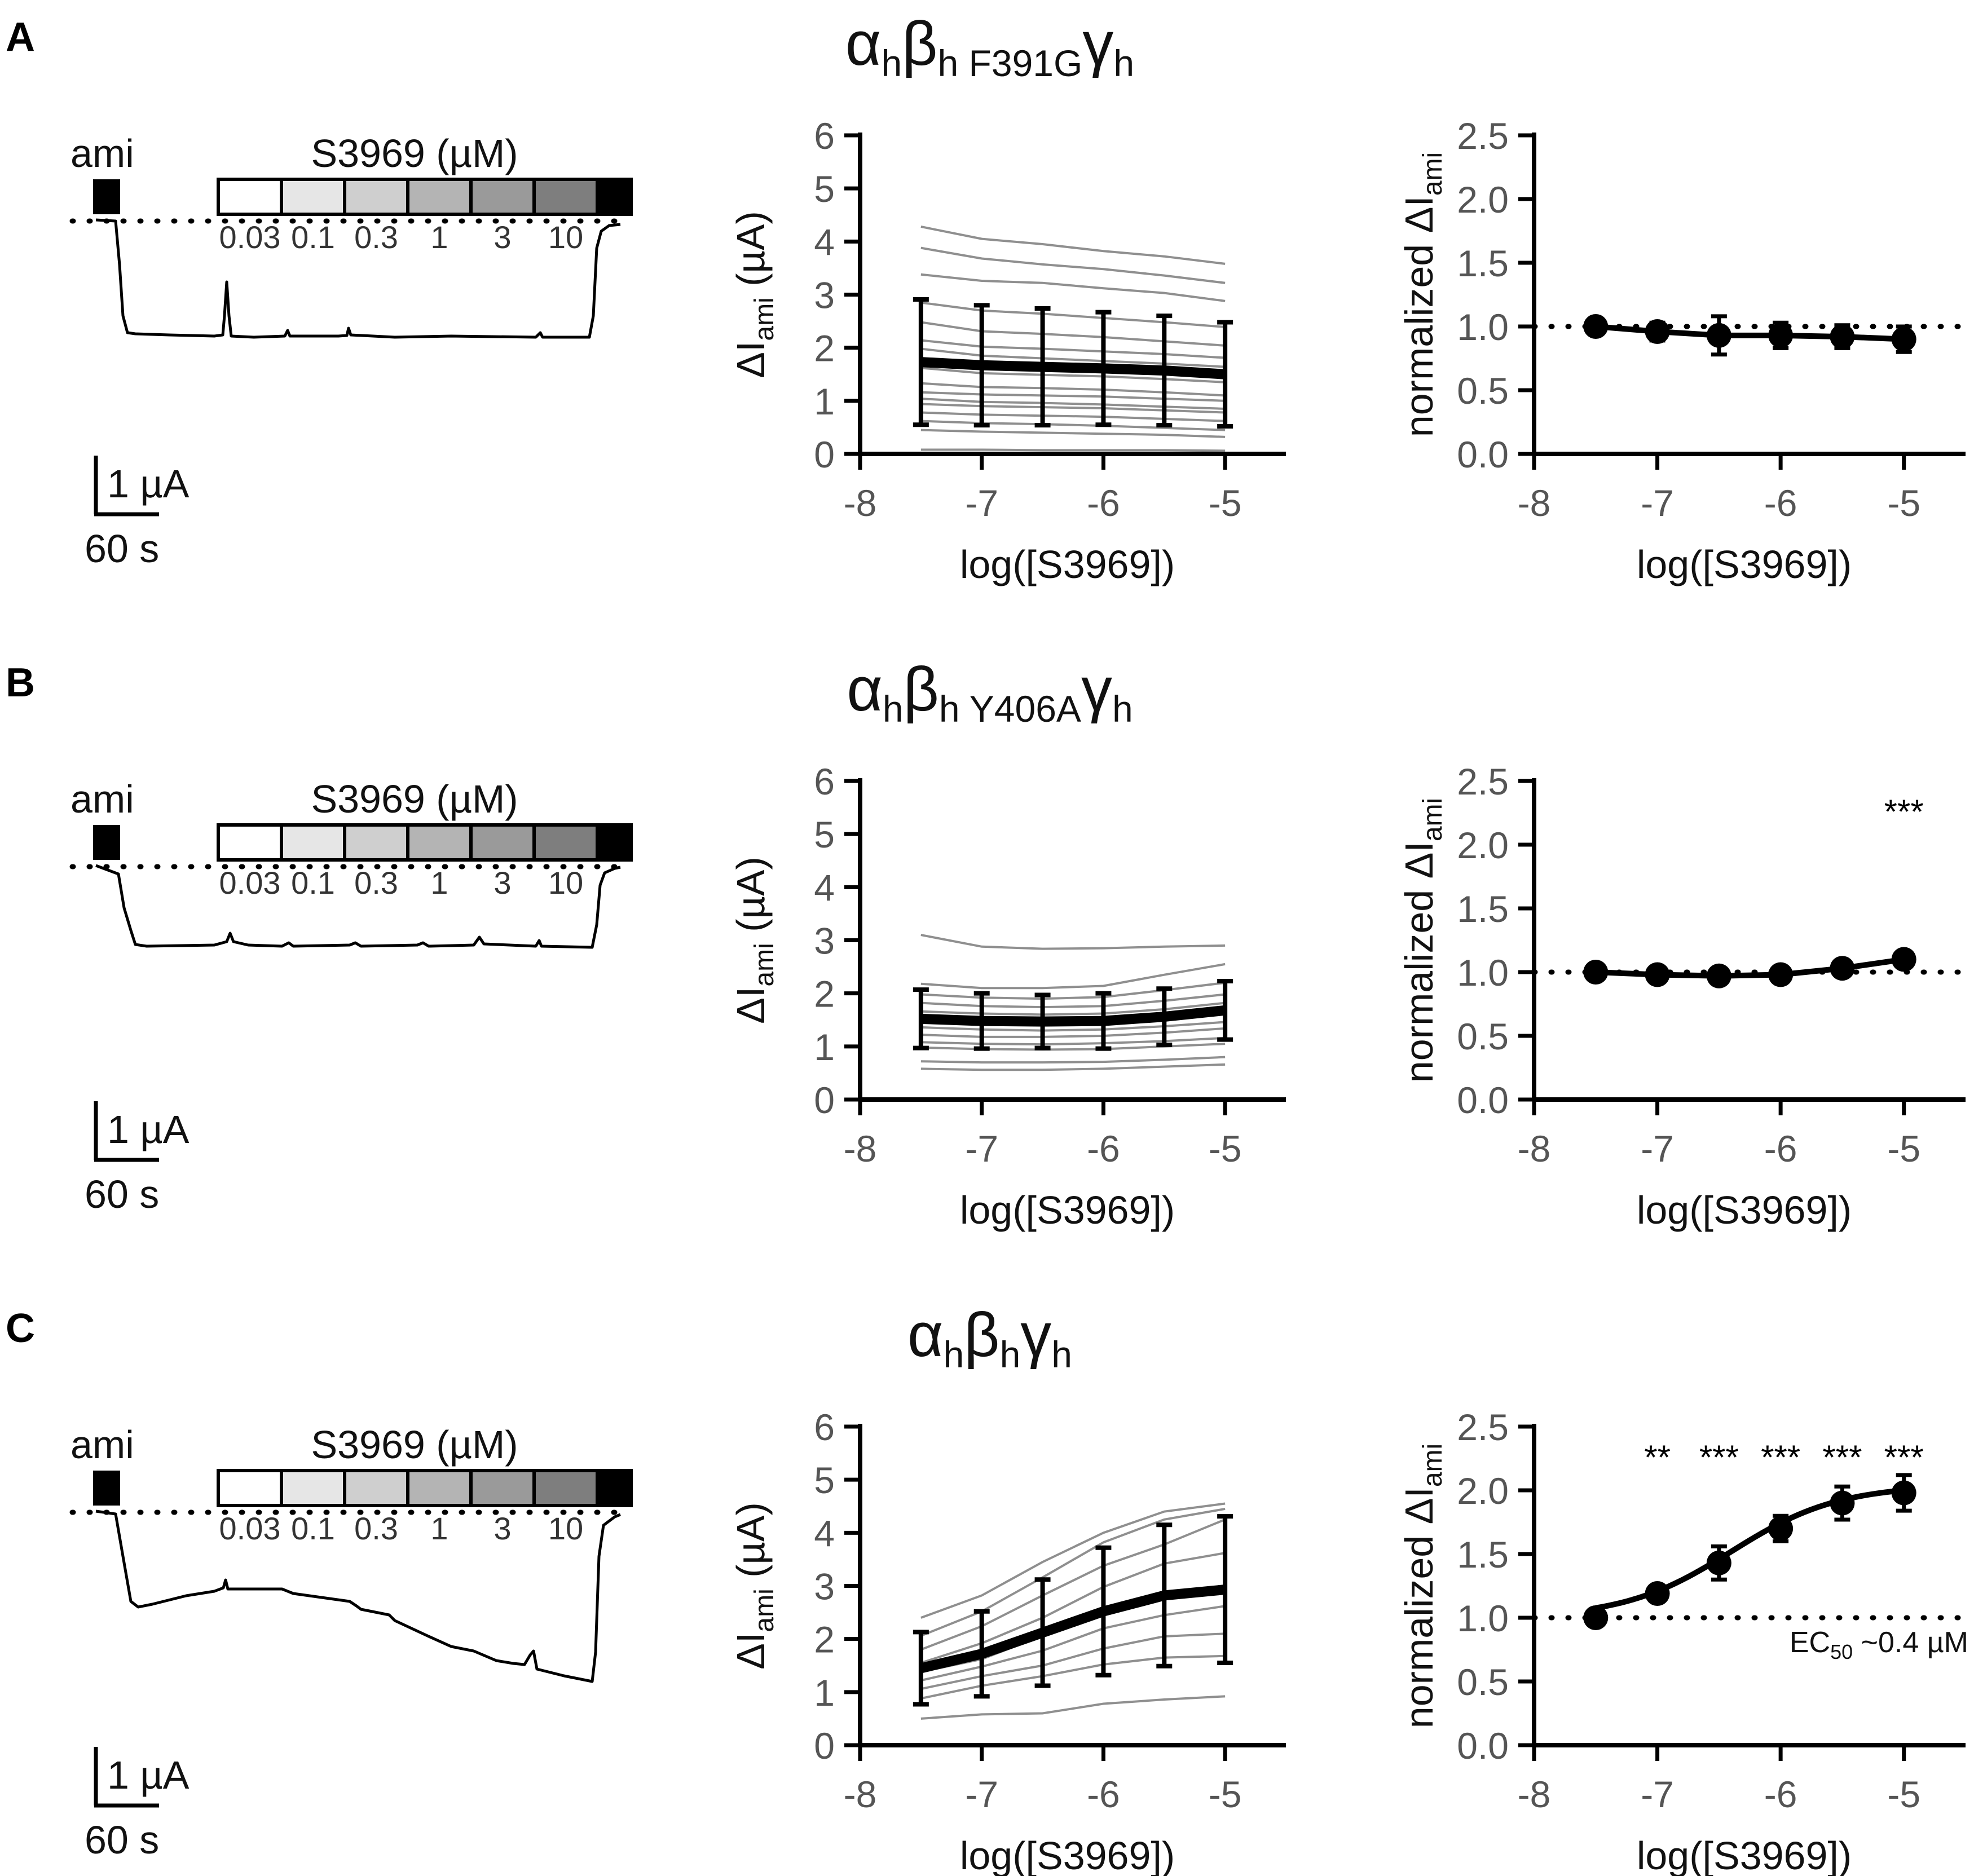 The image size is (1974, 1876). Describe the element at coordinates (1903, 1794) in the screenshot. I see `x-tick-label: -5` at that location.